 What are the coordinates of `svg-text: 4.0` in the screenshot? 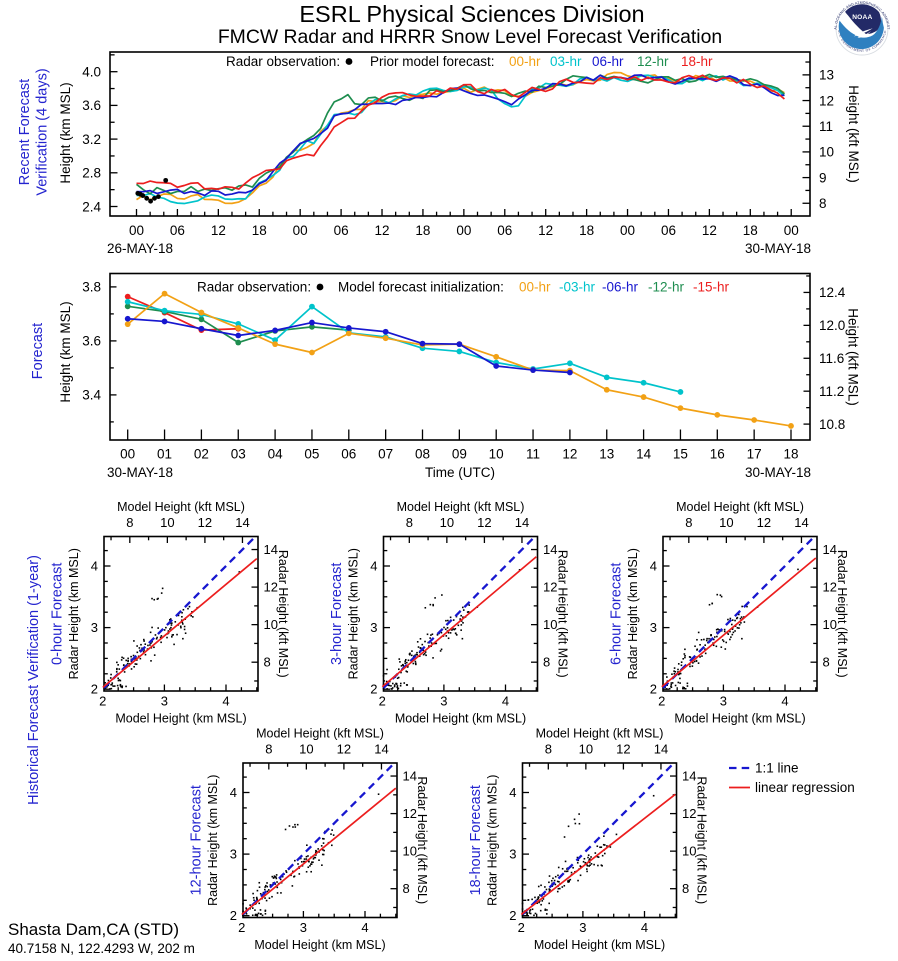 It's located at (91, 72).